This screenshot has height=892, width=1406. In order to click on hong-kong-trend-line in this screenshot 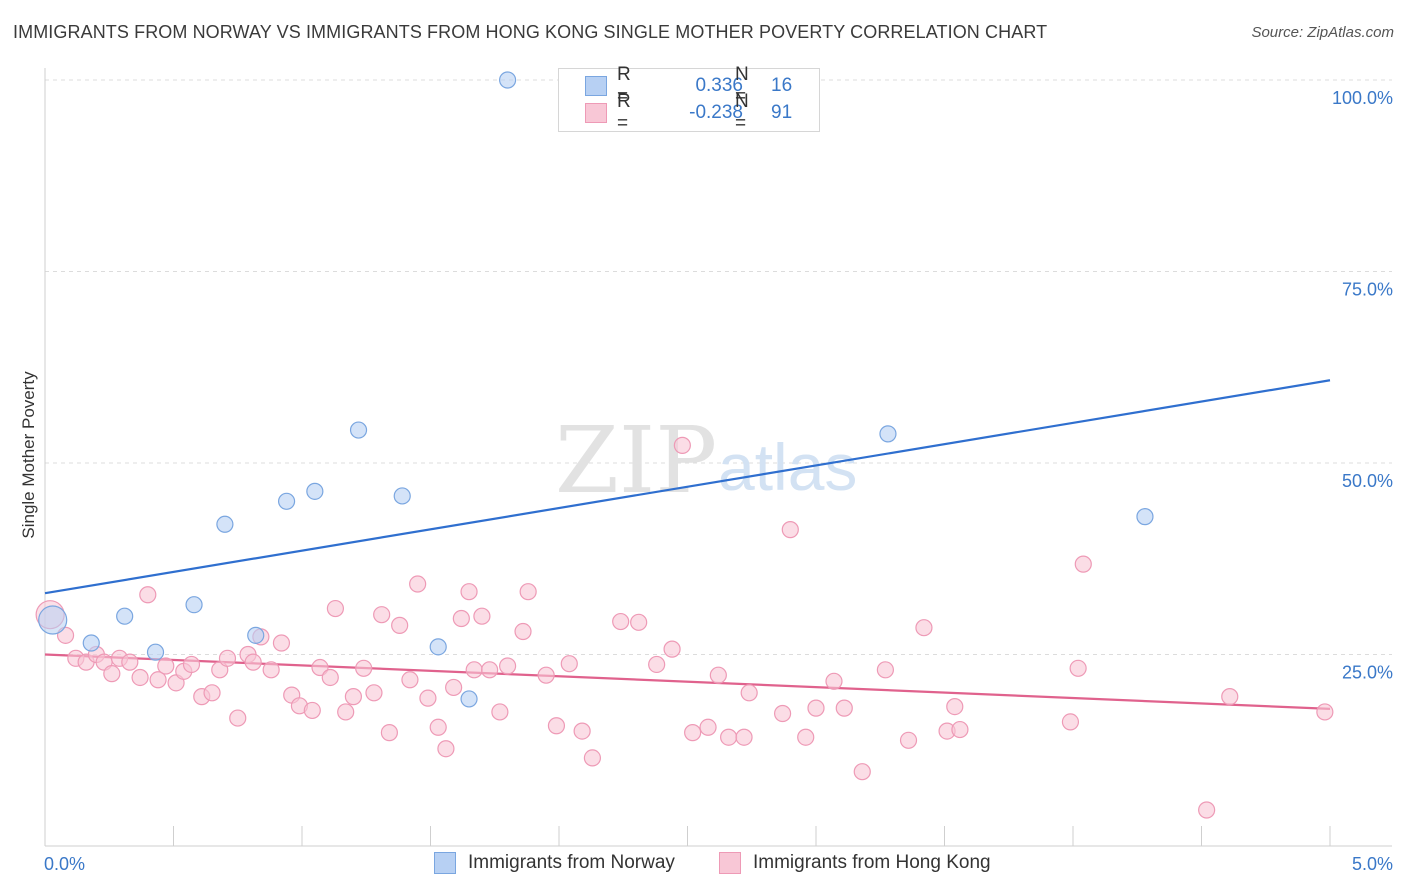, I will do `click(687, 681)`.